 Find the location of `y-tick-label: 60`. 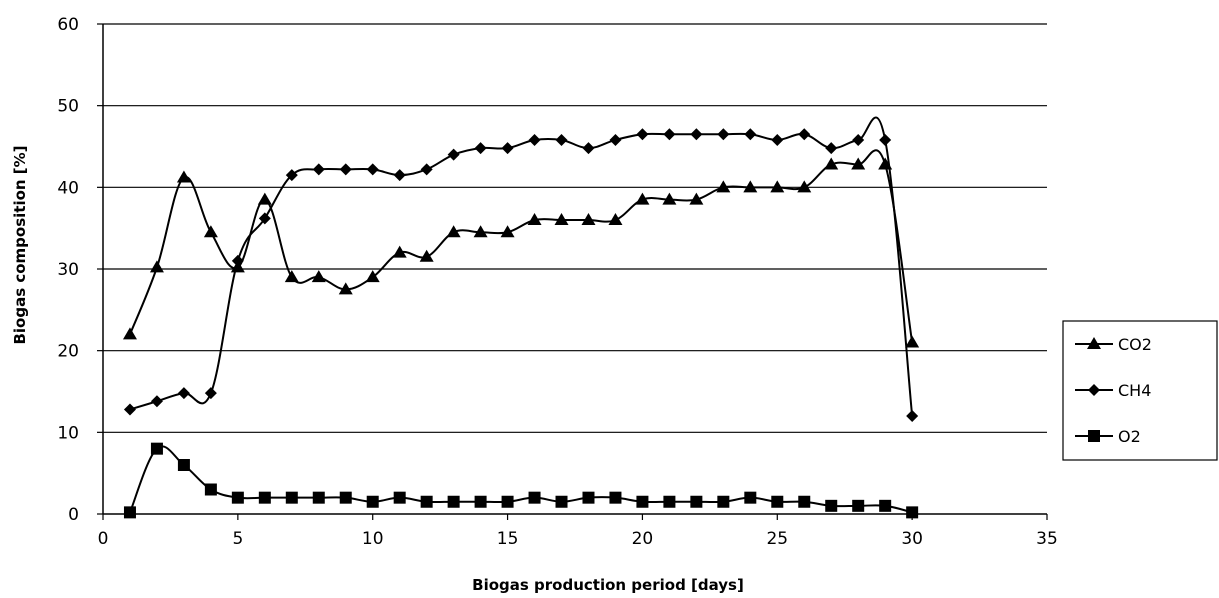

y-tick-label: 60 is located at coordinates (68, 25).